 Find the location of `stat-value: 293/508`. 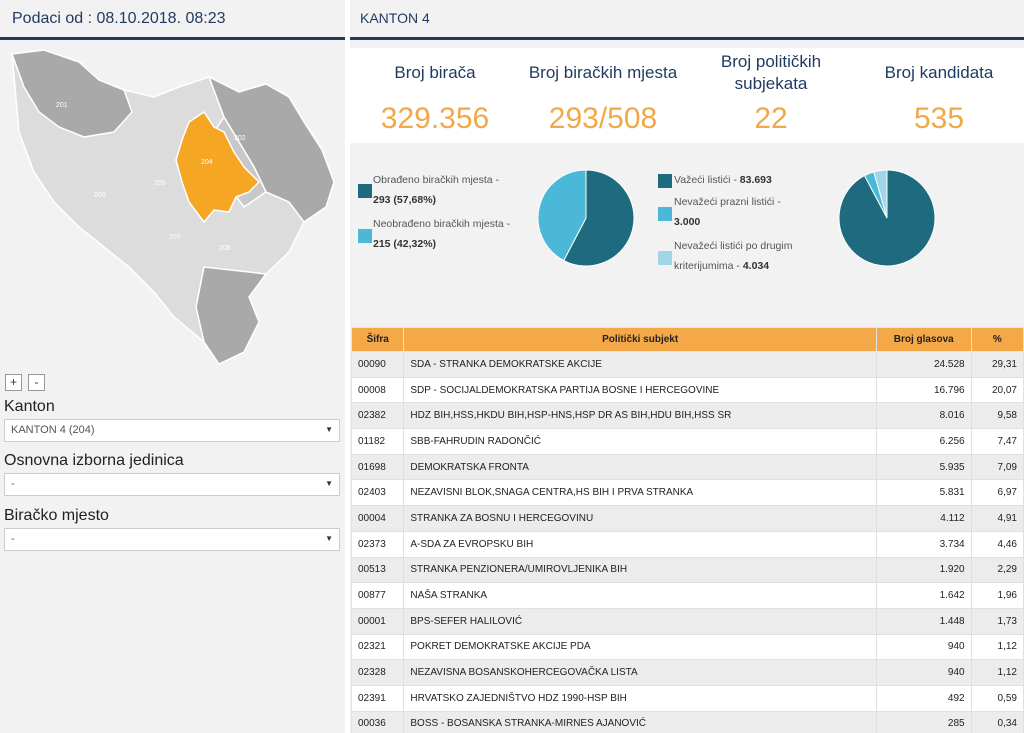

stat-value: 293/508 is located at coordinates (603, 118).